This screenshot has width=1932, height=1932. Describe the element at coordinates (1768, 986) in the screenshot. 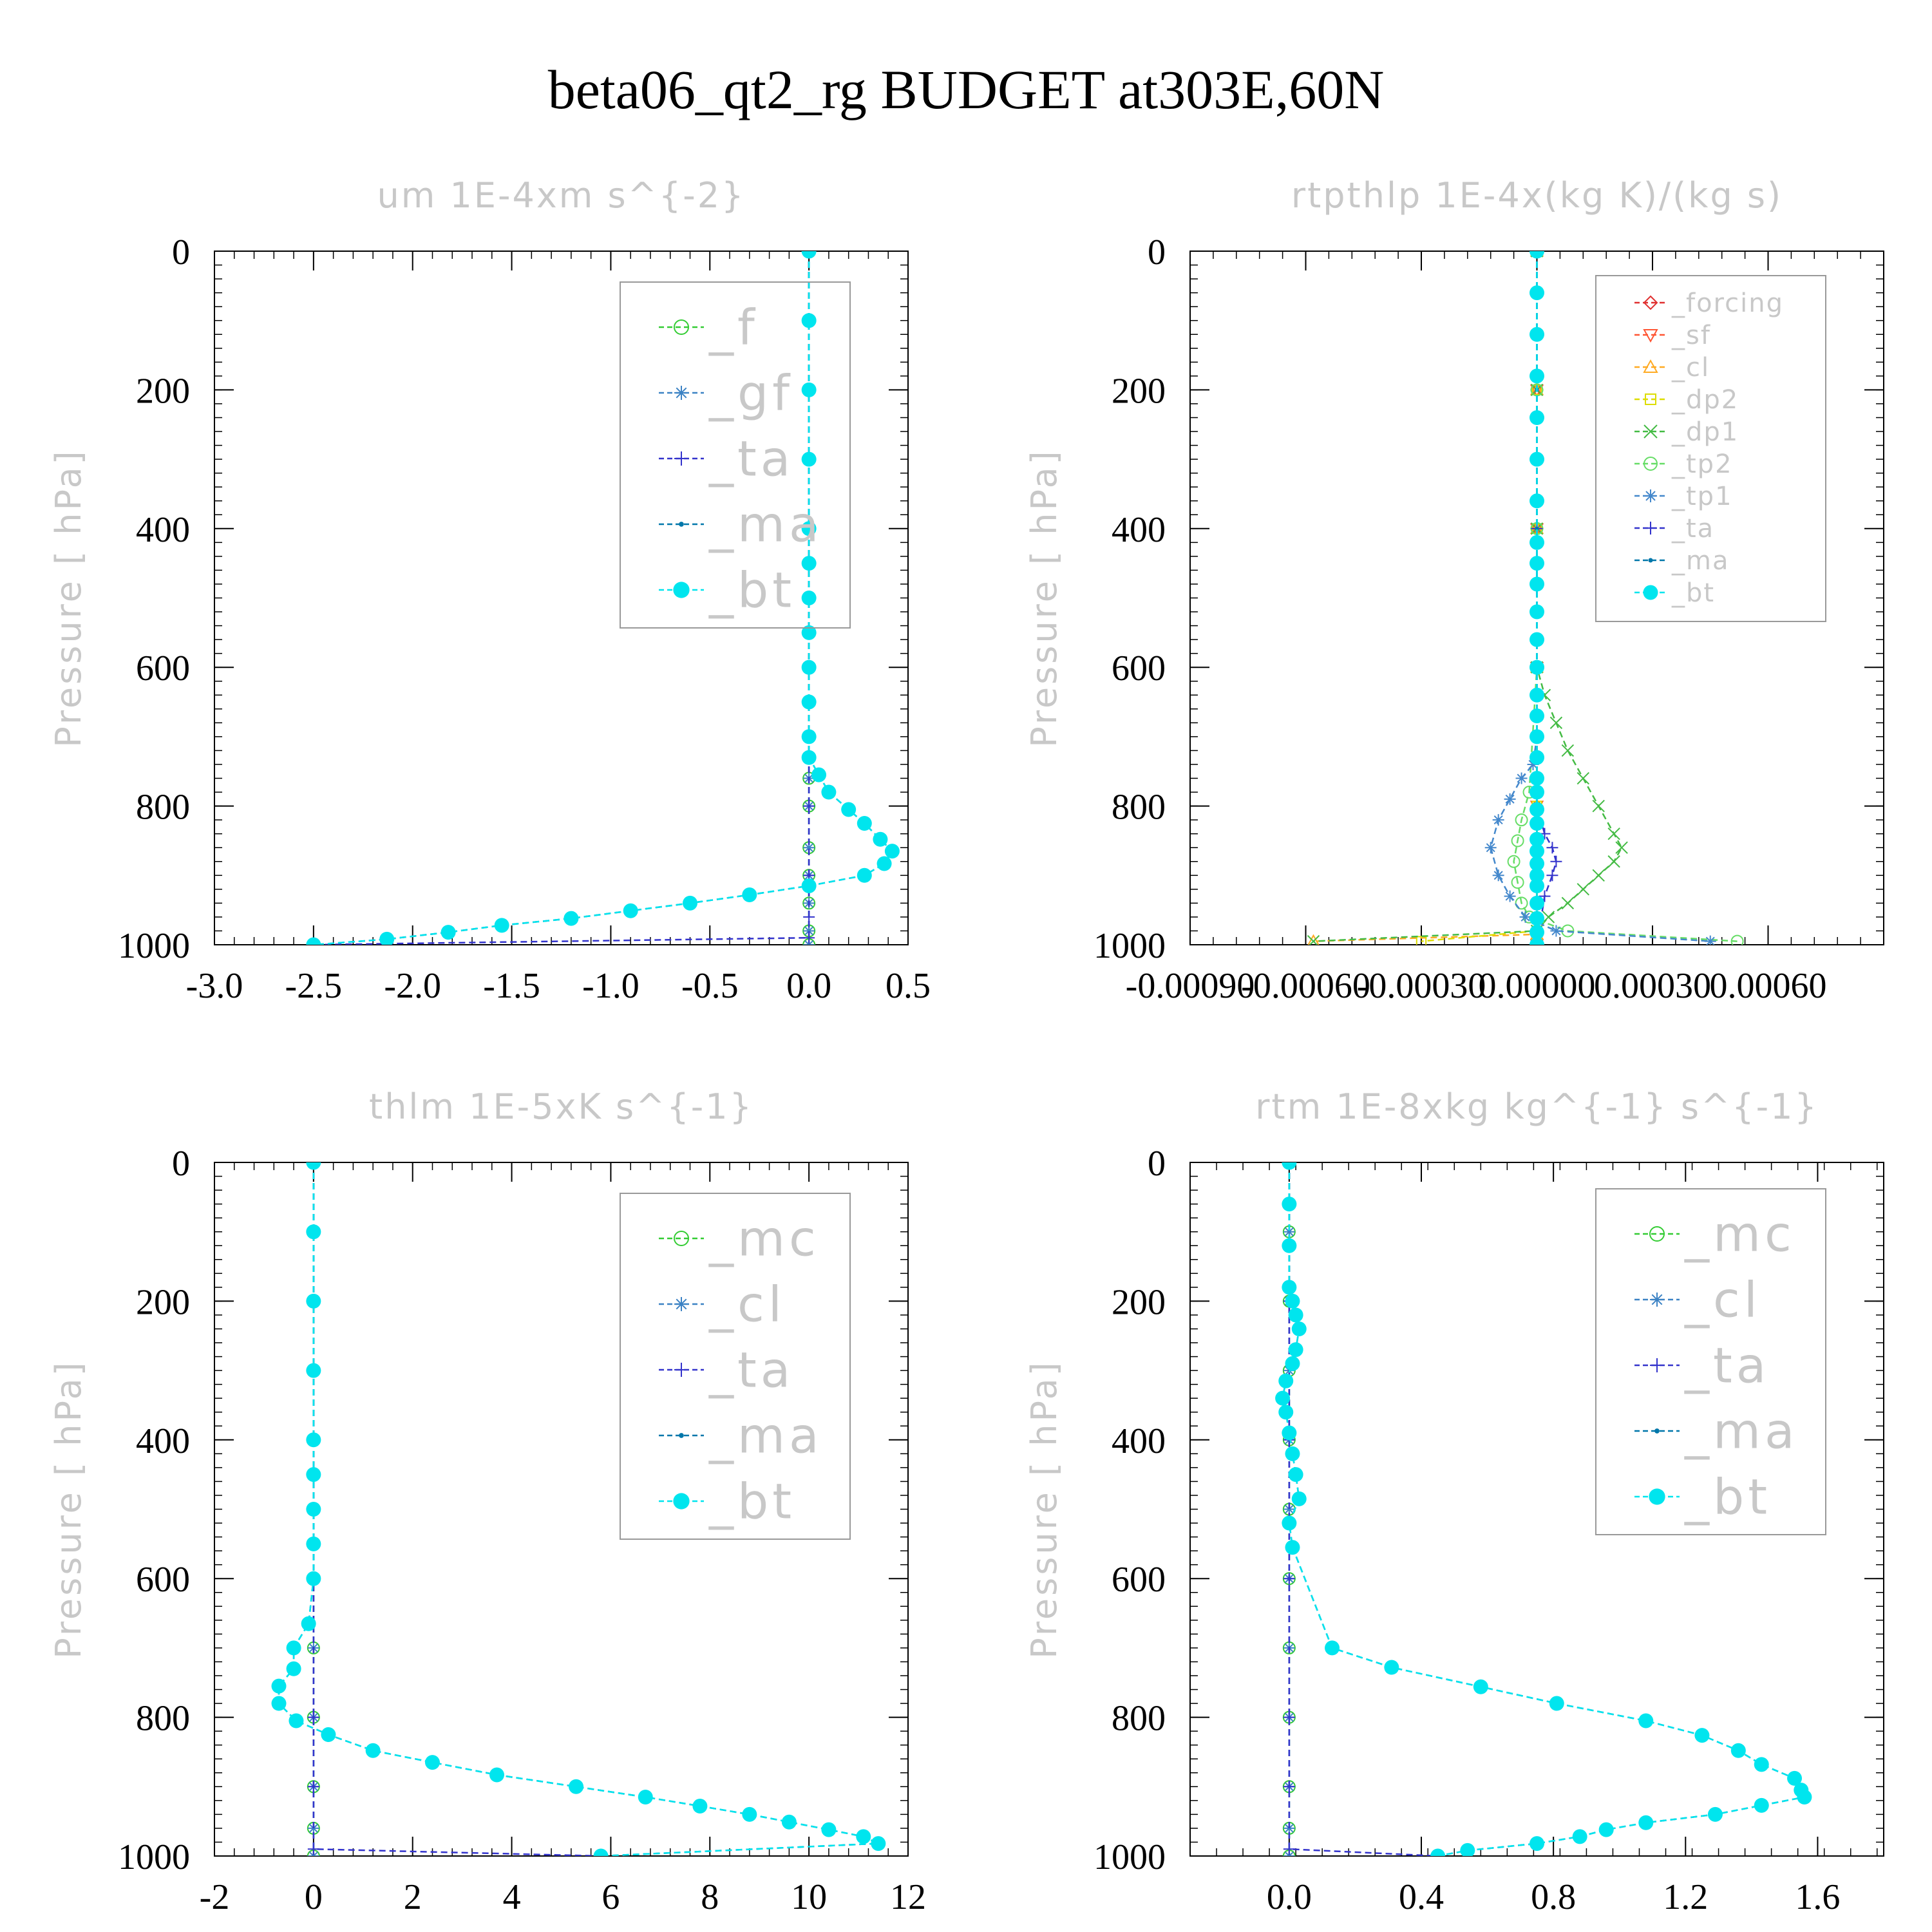

I see `x-tick-label: 0.00060` at that location.